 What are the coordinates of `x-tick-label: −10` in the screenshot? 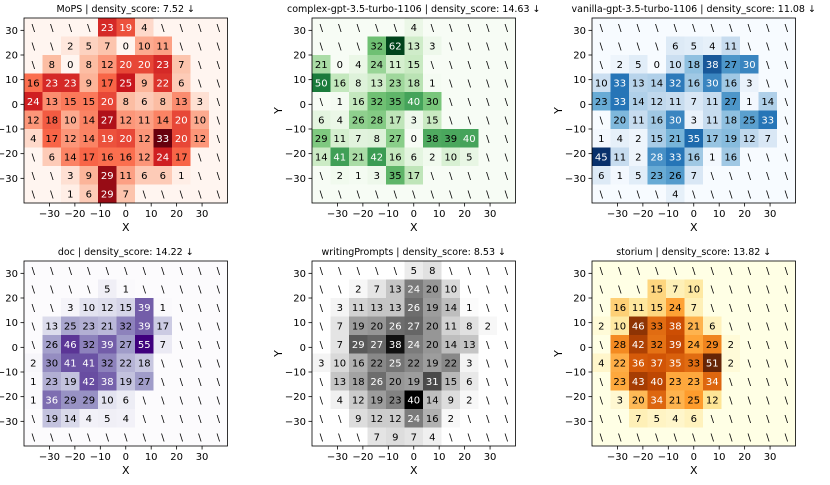 It's located at (388, 457).